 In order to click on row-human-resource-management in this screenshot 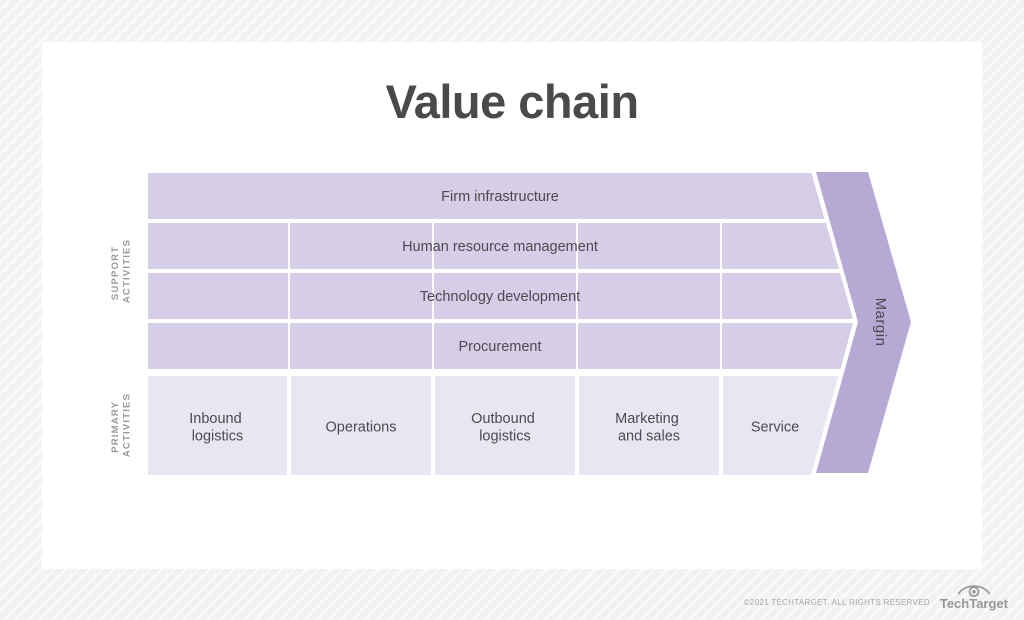, I will do `click(493, 246)`.